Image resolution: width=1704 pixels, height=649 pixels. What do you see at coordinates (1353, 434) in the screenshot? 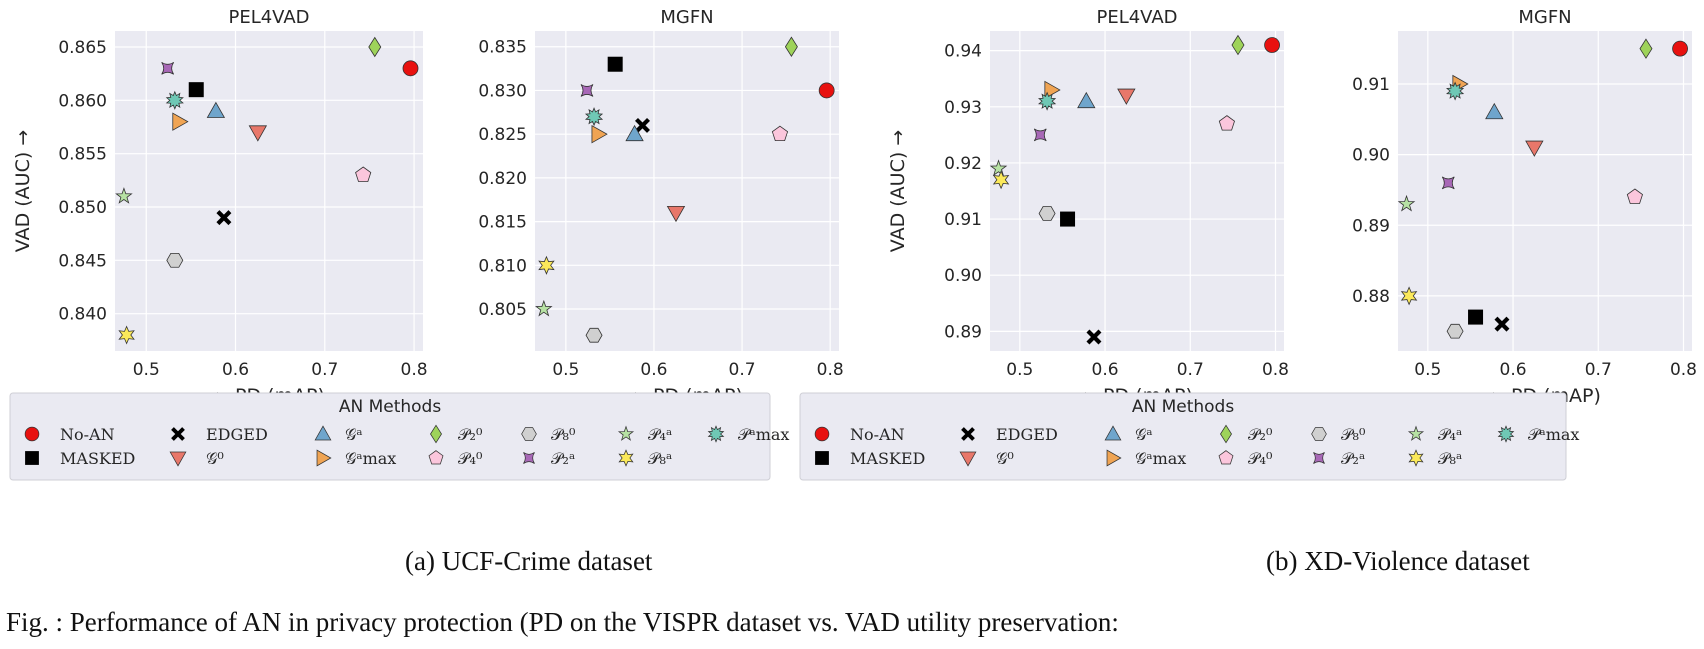
I see `legend-label: 𝒫₈⁰` at bounding box center [1353, 434].